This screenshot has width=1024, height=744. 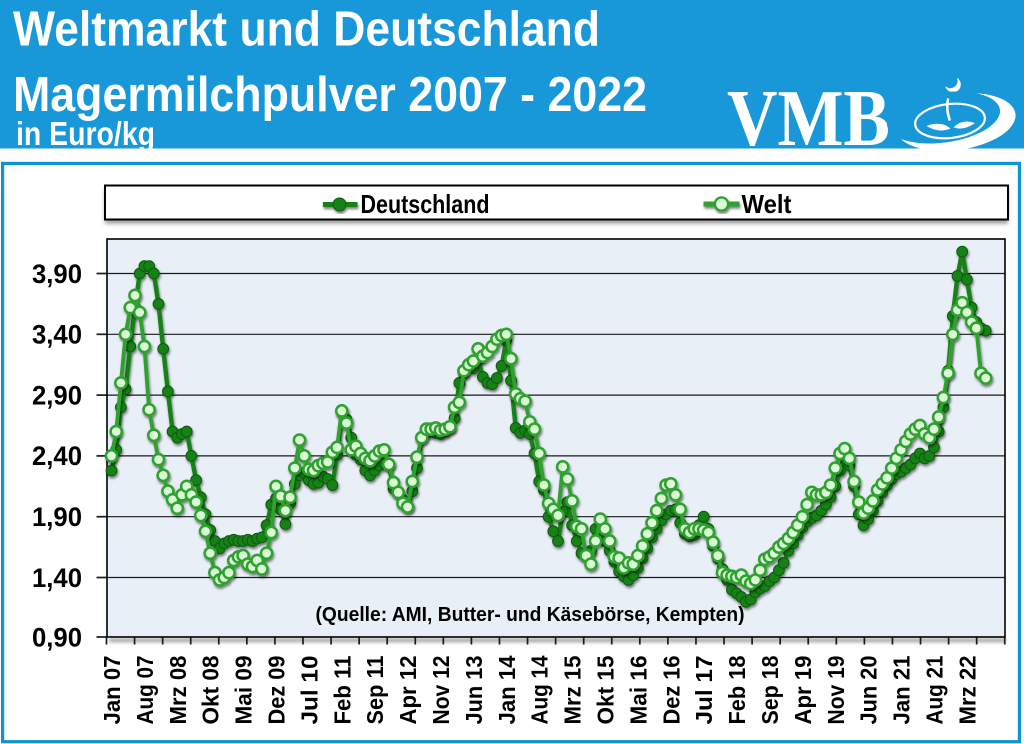 I want to click on svg-text: Welt, so click(x=767, y=204).